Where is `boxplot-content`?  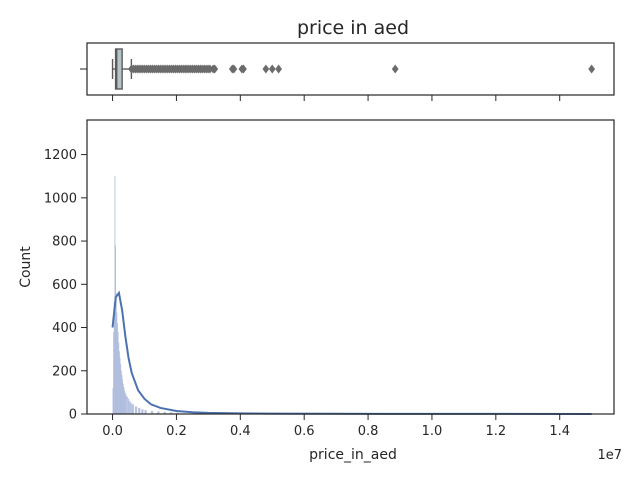
boxplot-content is located at coordinates (353, 69).